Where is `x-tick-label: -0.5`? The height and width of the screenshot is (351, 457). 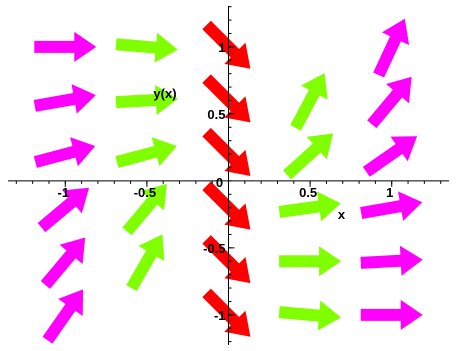
x-tick-label: -0.5 is located at coordinates (145, 192).